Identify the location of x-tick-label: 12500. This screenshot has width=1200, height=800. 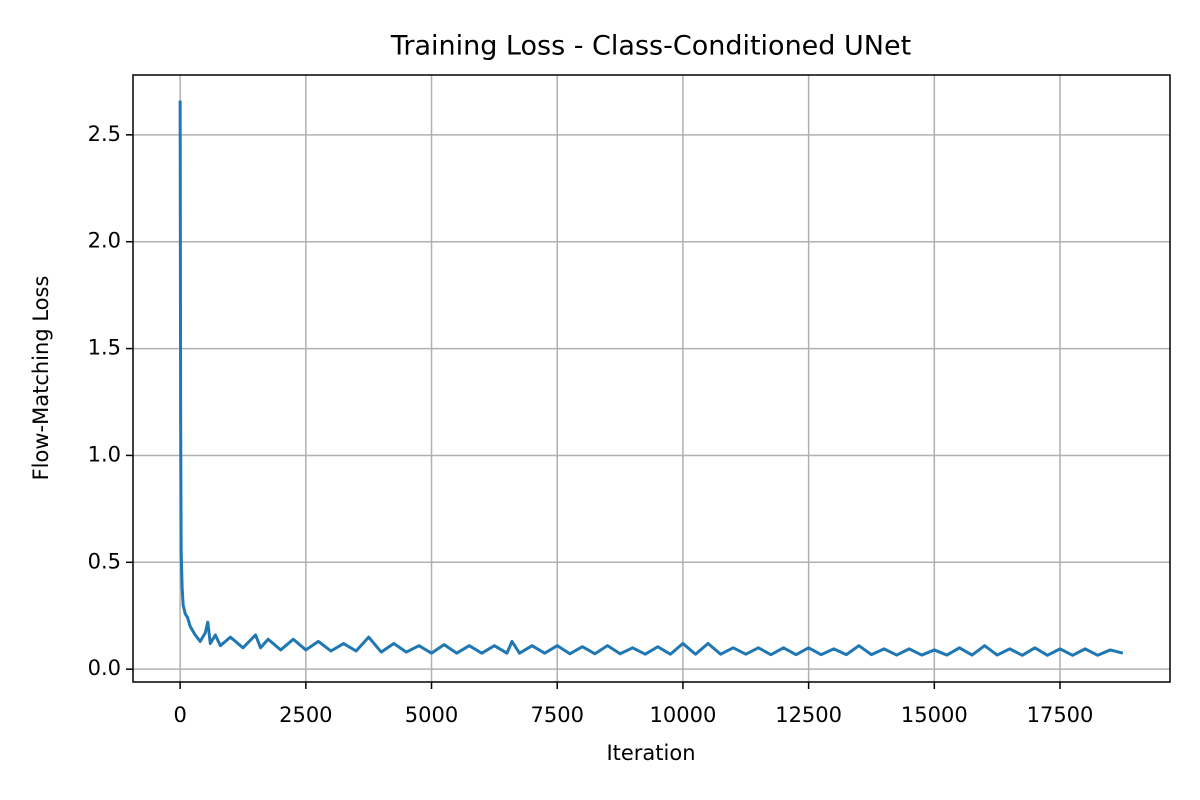
(808, 715).